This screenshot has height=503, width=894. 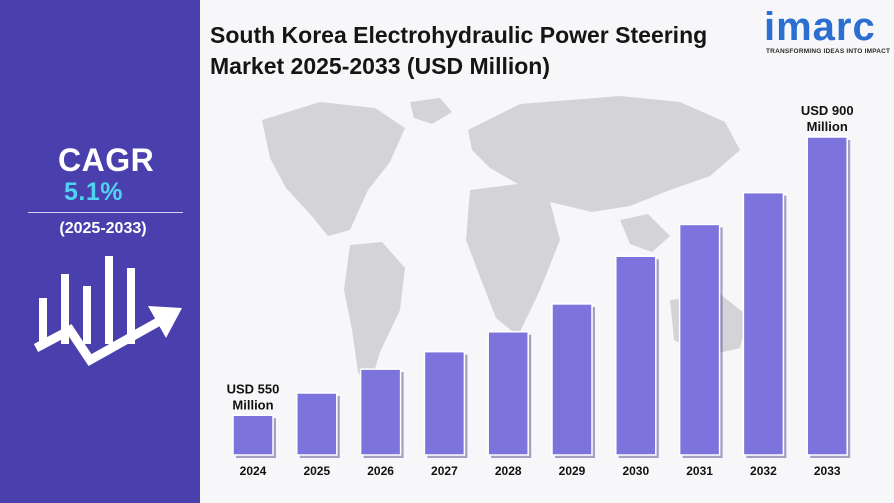 What do you see at coordinates (316, 471) in the screenshot?
I see `x-tick-label: 2025` at bounding box center [316, 471].